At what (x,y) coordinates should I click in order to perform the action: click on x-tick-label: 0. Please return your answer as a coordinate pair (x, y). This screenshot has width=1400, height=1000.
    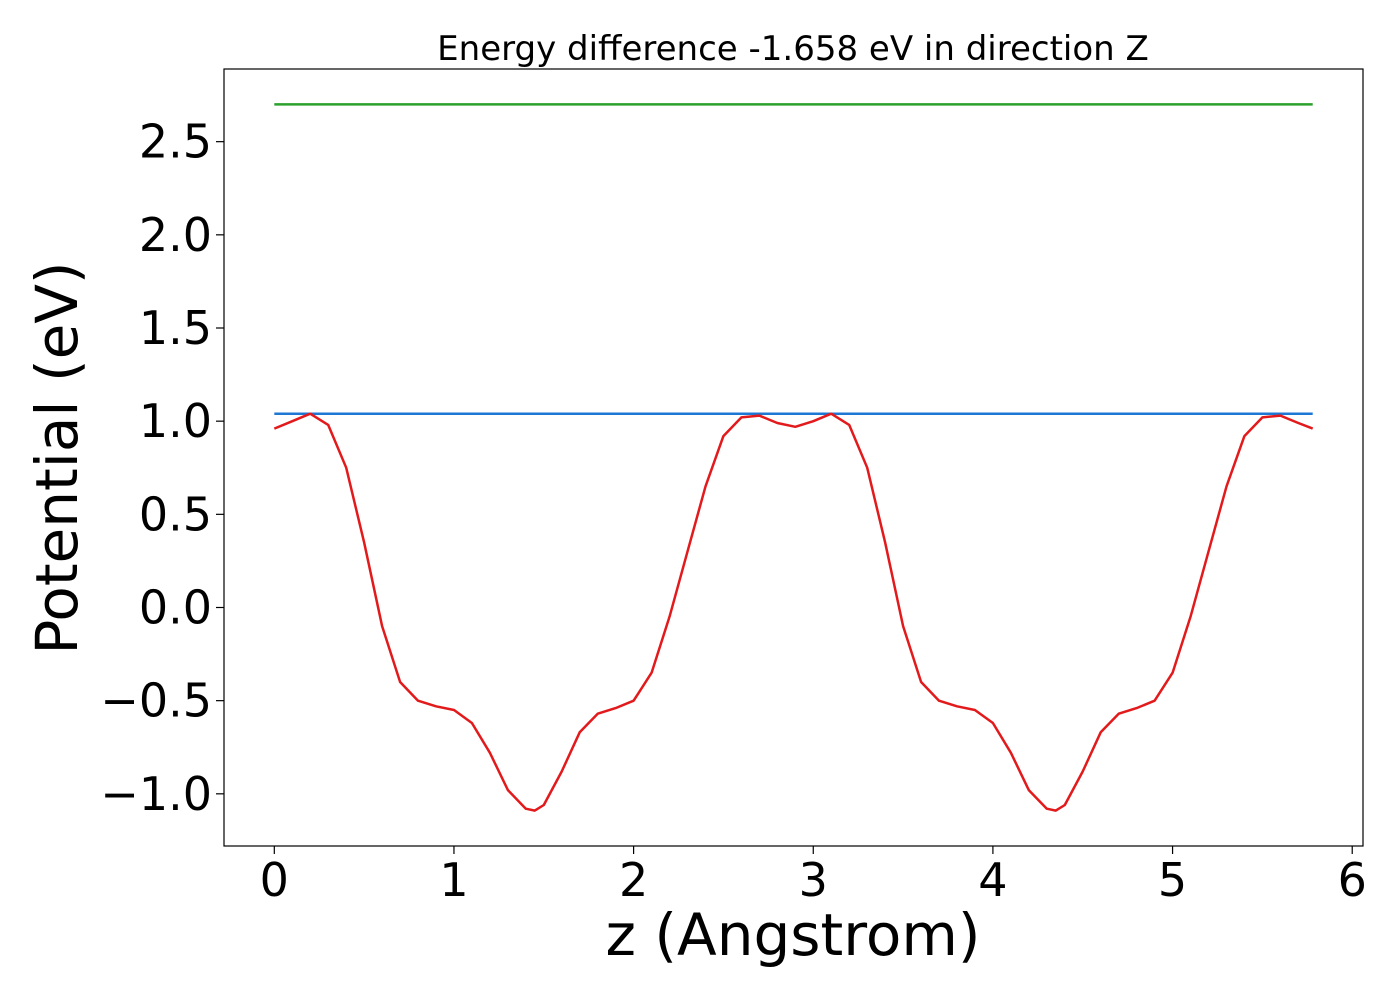
    Looking at the image, I should click on (274, 880).